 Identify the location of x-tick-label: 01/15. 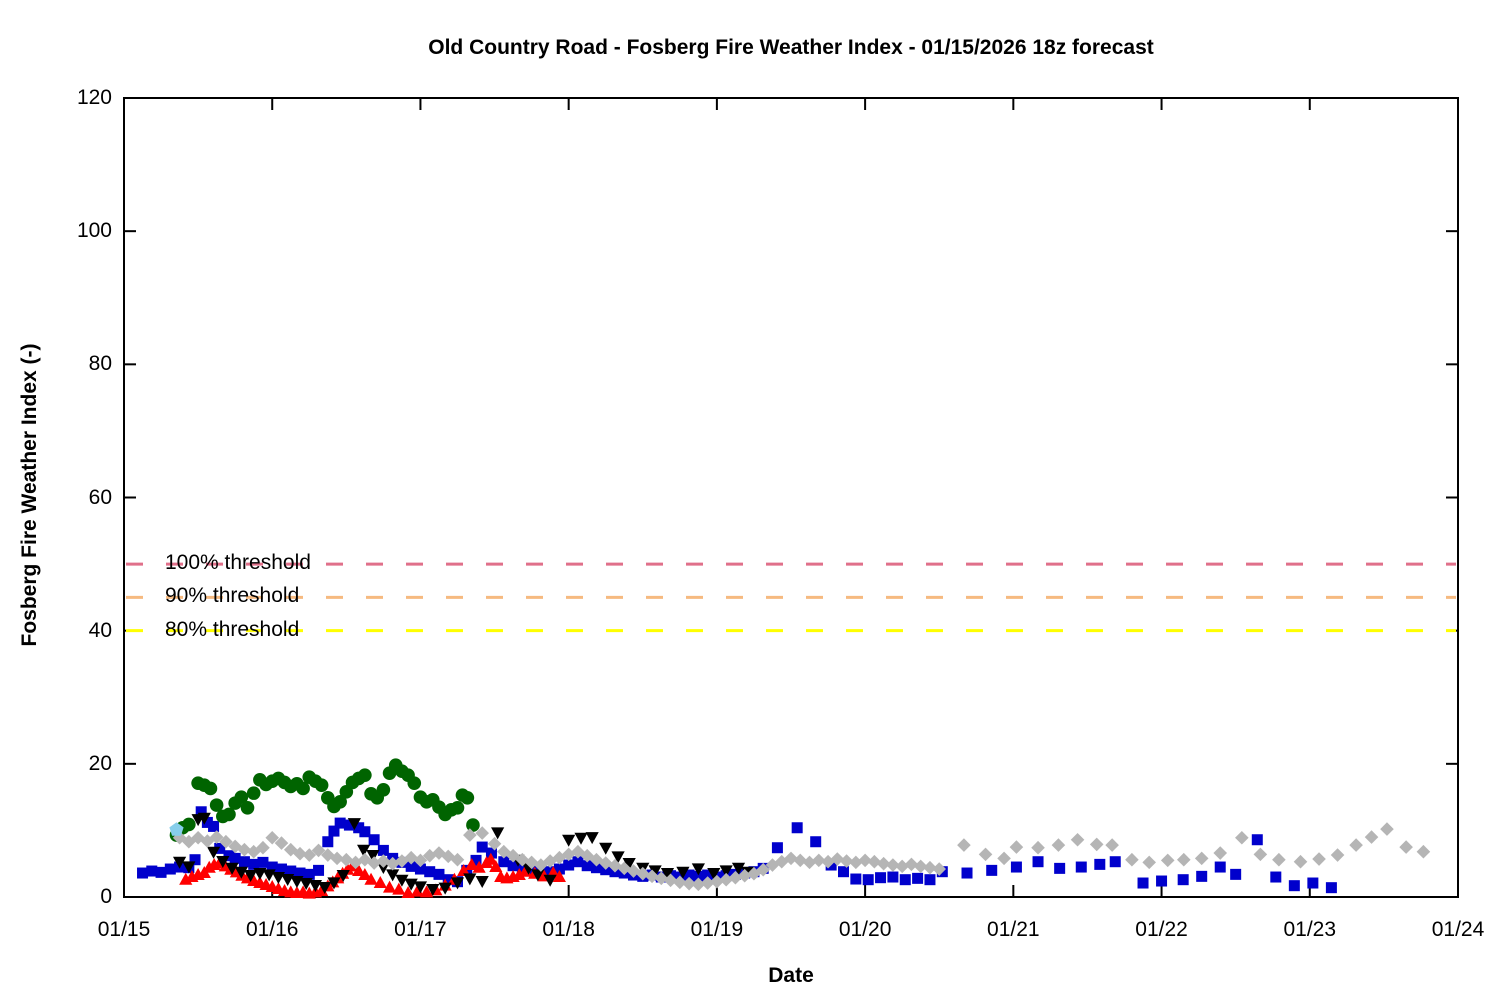
(124, 929).